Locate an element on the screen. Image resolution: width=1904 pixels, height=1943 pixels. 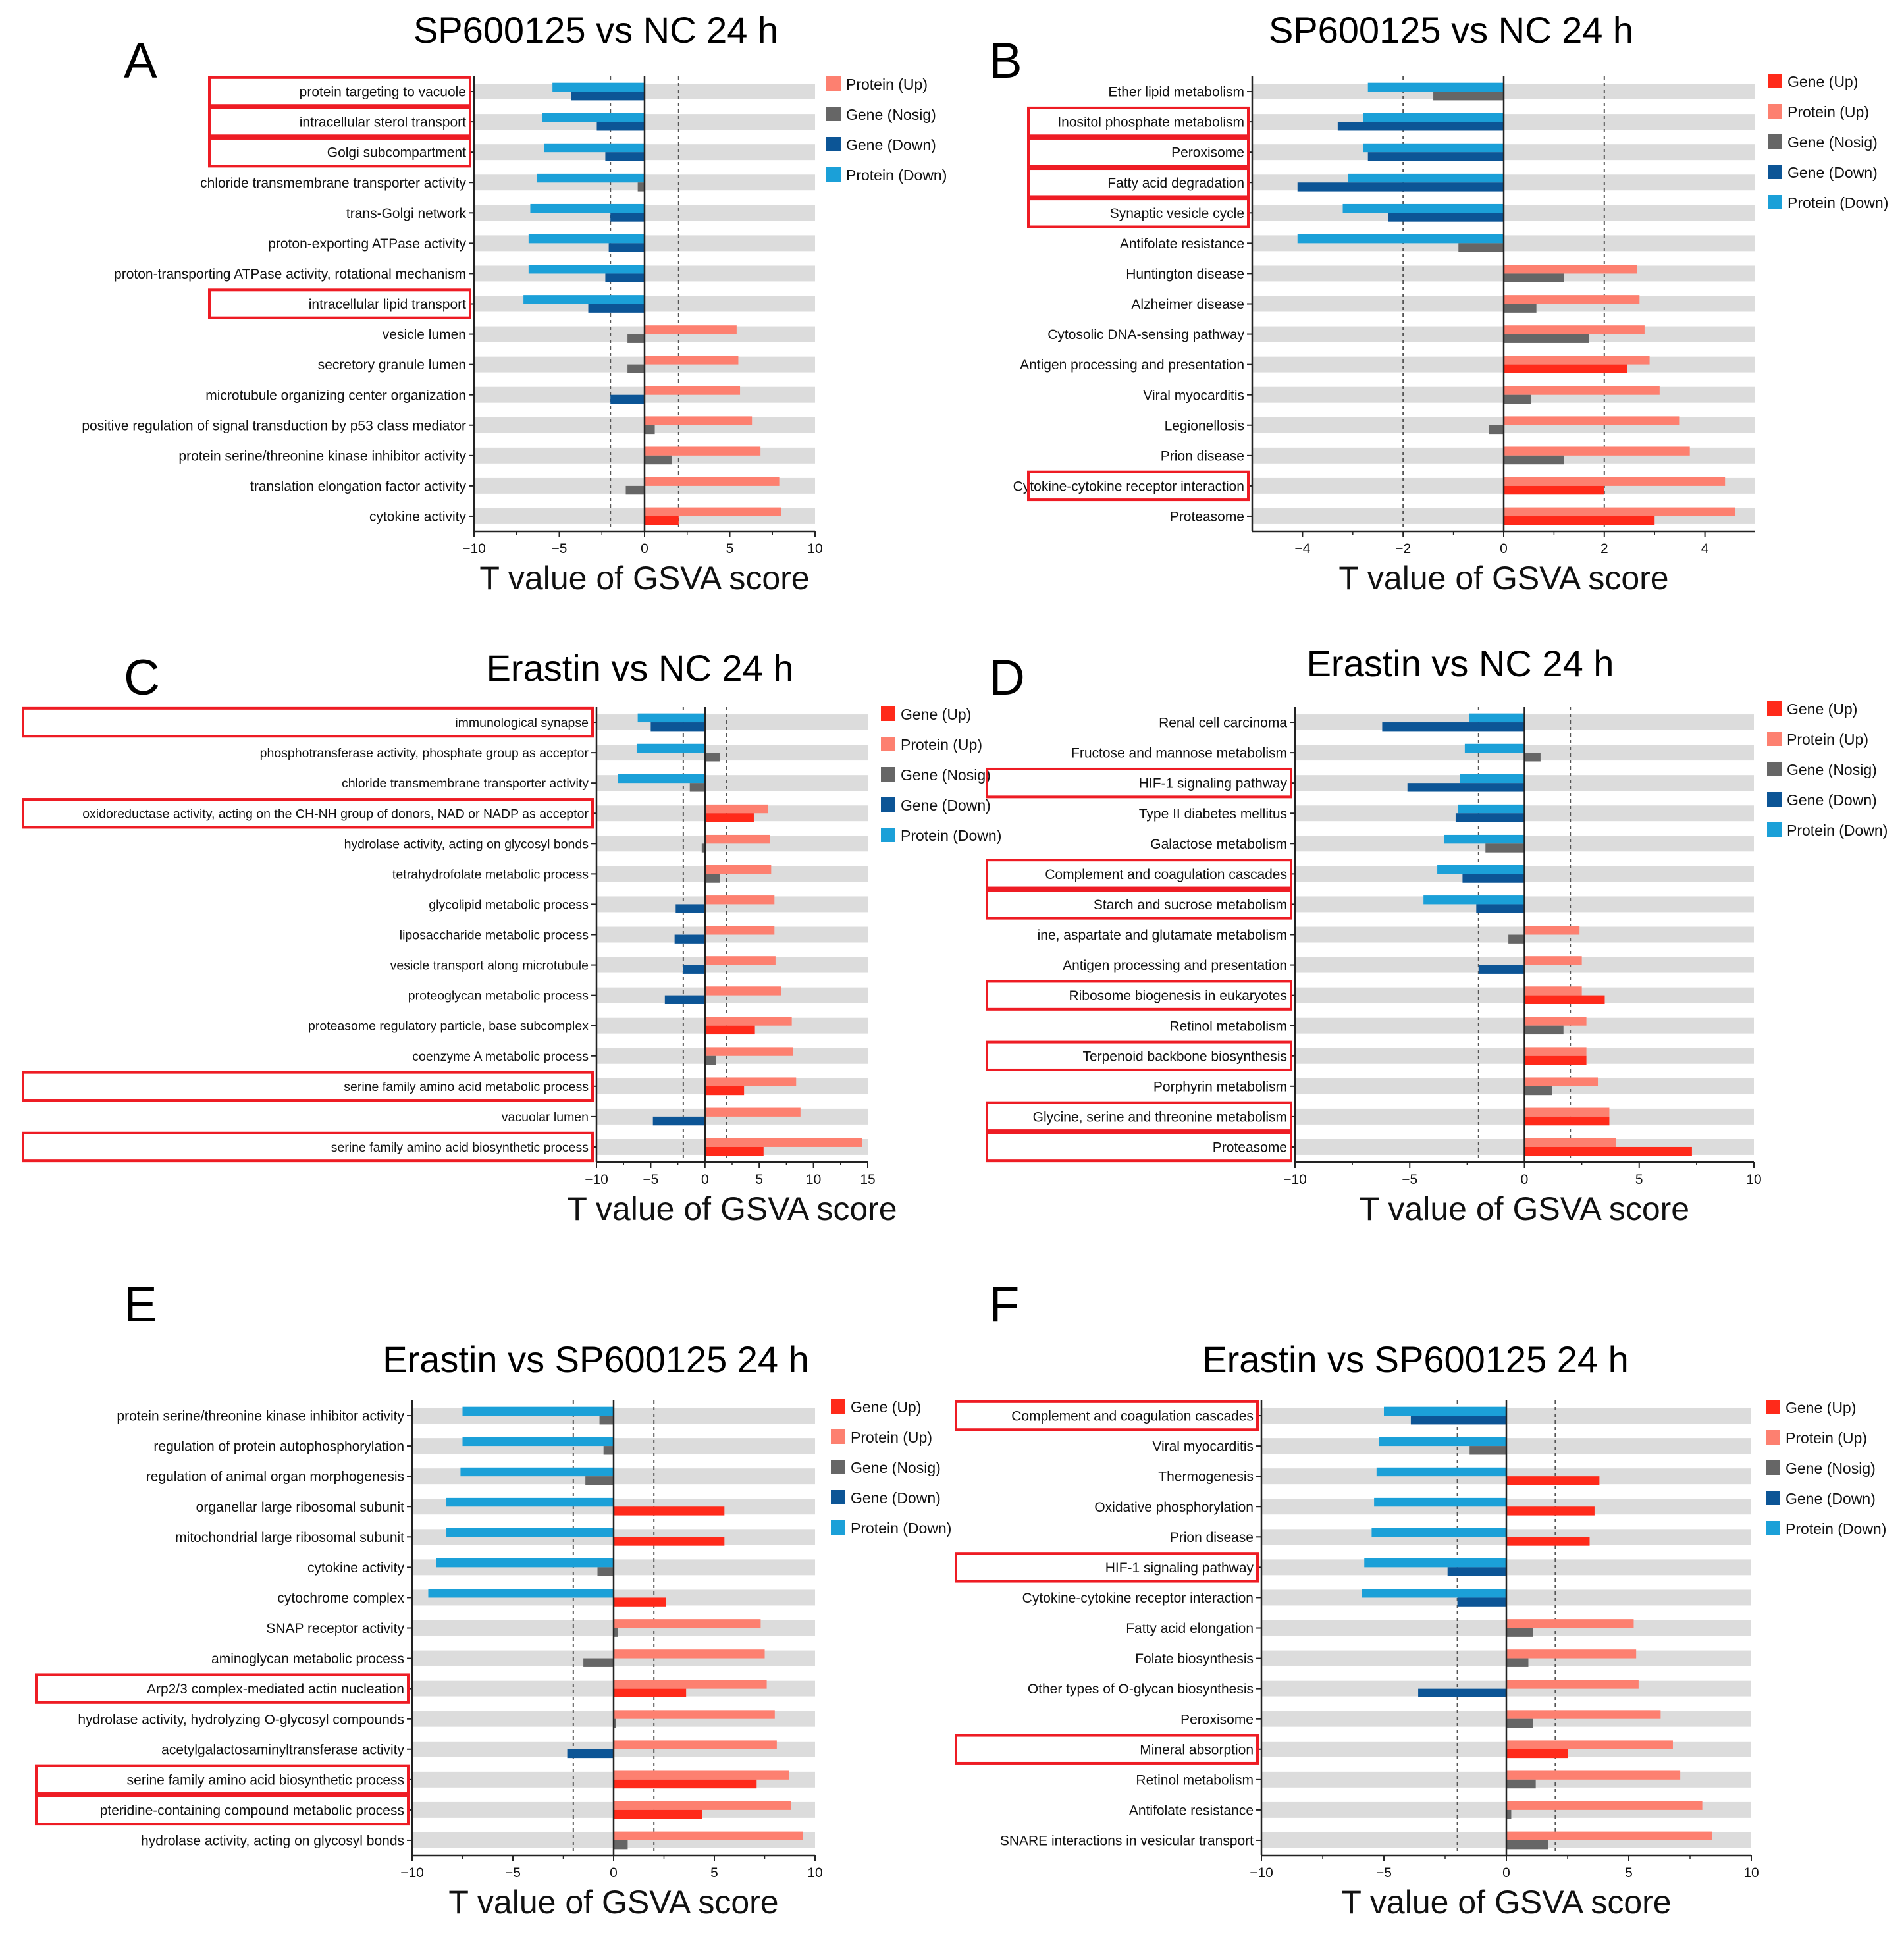
category-label: Golgi subcompartment is located at coordinates (396, 153).